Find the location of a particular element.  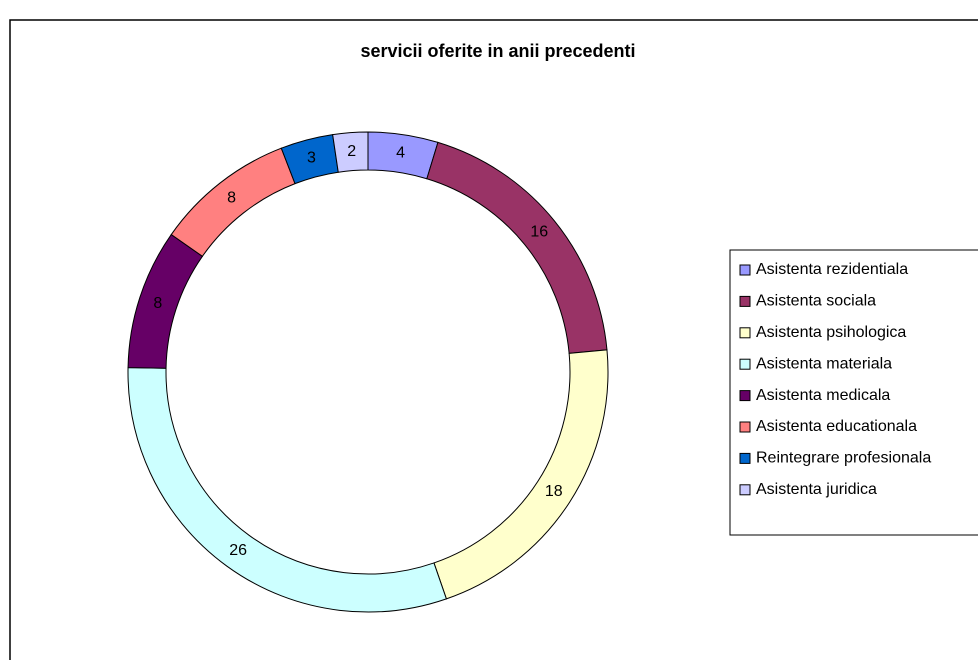

legend-label: Reintegrare profesionala is located at coordinates (843, 458).